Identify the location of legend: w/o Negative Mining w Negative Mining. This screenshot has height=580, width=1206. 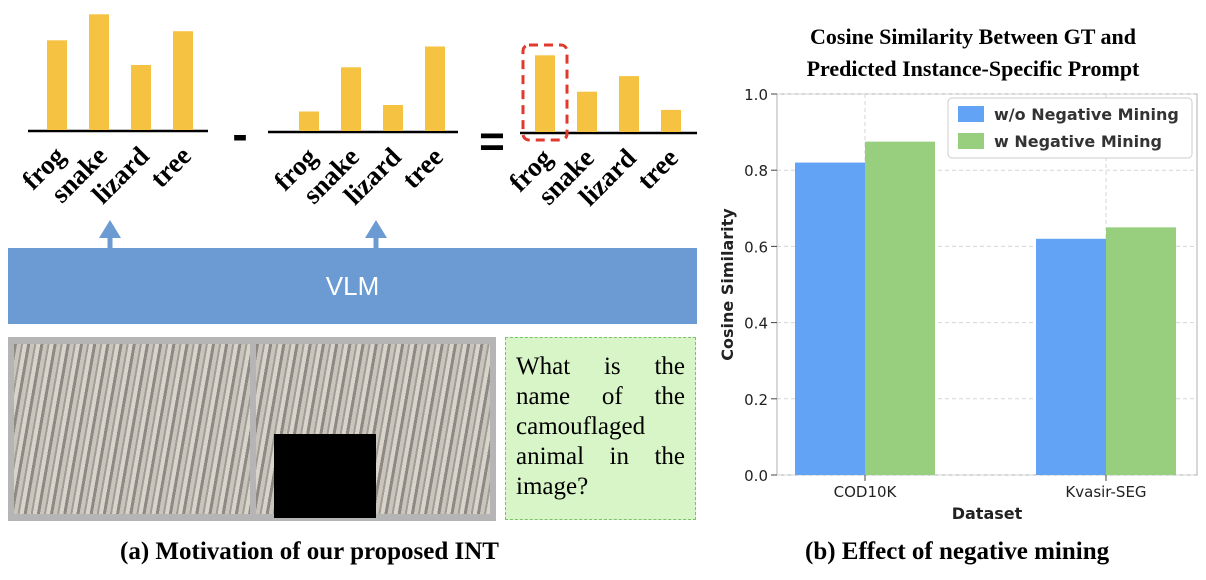
(1070, 128).